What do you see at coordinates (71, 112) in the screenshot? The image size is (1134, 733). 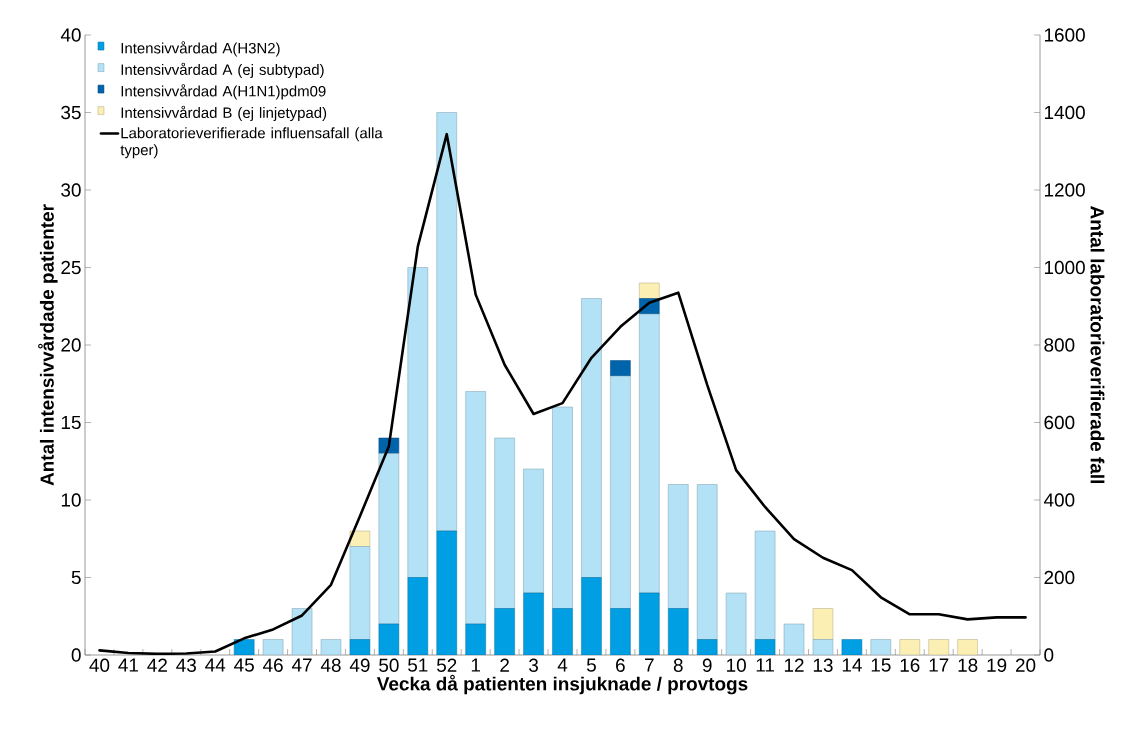 I see `y-tick-label: 35` at bounding box center [71, 112].